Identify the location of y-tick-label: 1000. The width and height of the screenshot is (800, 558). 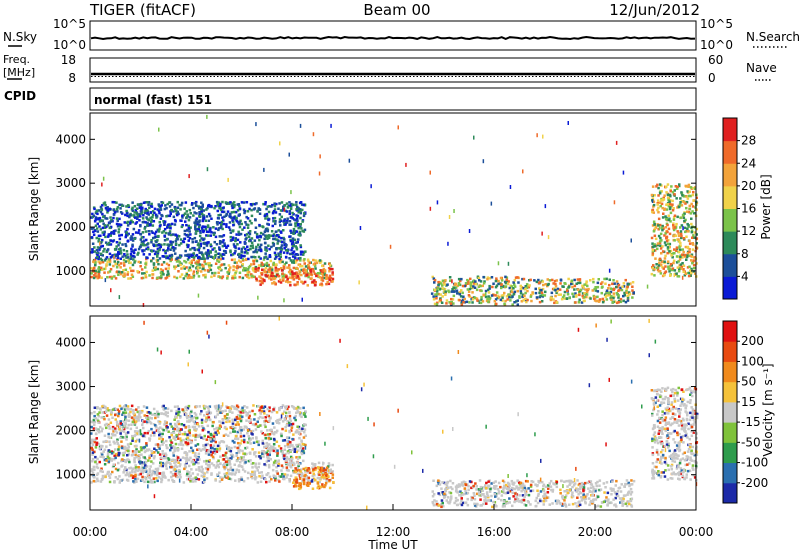
(70, 271).